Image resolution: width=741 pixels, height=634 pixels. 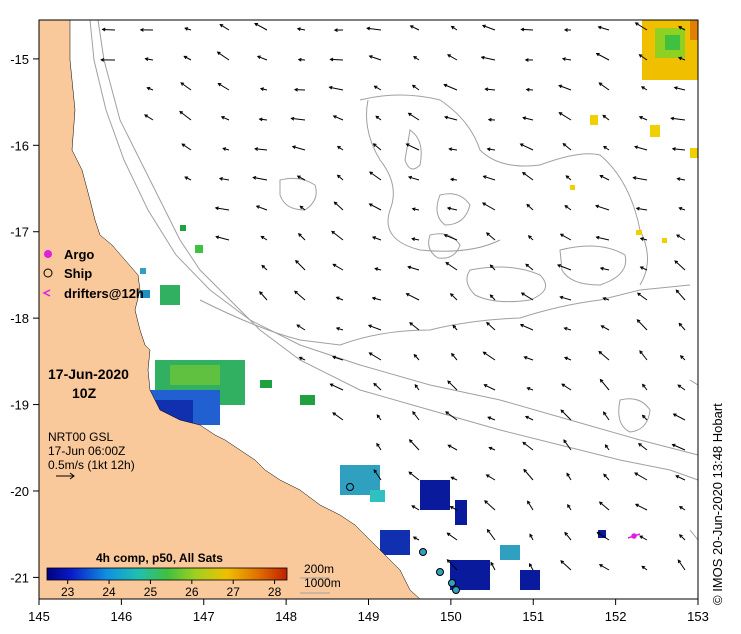 I want to click on y-tick-label: -20, so click(x=19, y=491).